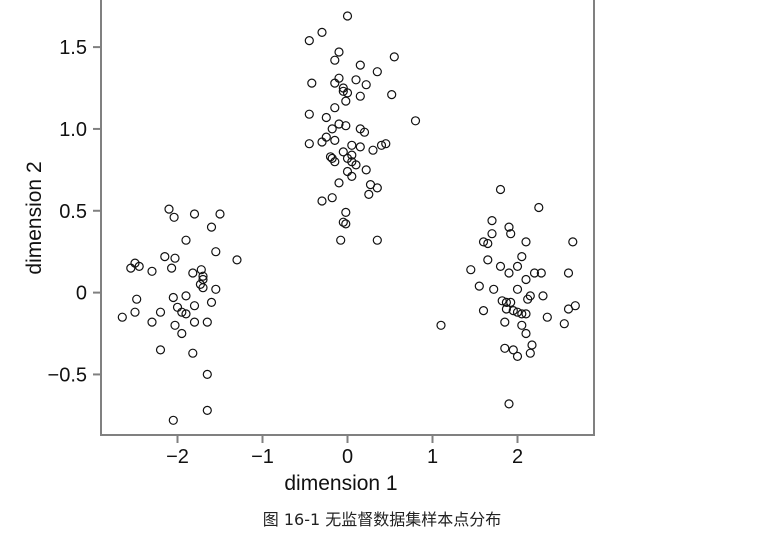 The image size is (764, 537). I want to click on y-tick-label: −0.5, so click(67, 375).